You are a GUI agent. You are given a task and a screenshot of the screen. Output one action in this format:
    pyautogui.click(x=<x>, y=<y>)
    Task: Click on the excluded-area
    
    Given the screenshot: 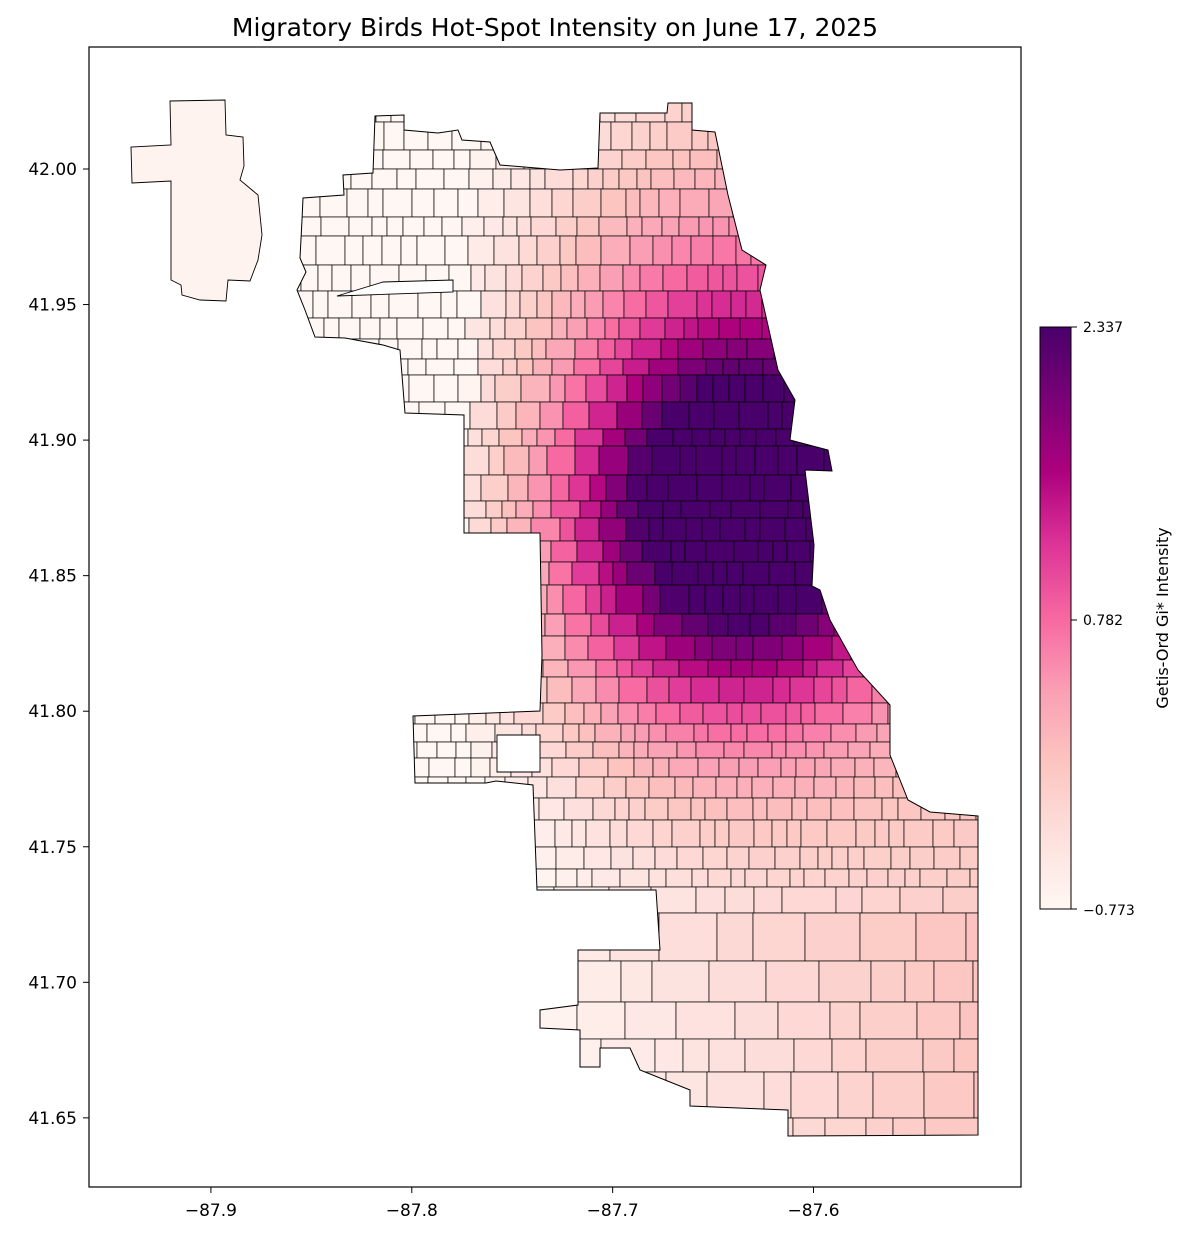 What is the action you would take?
    pyautogui.click(x=518, y=753)
    